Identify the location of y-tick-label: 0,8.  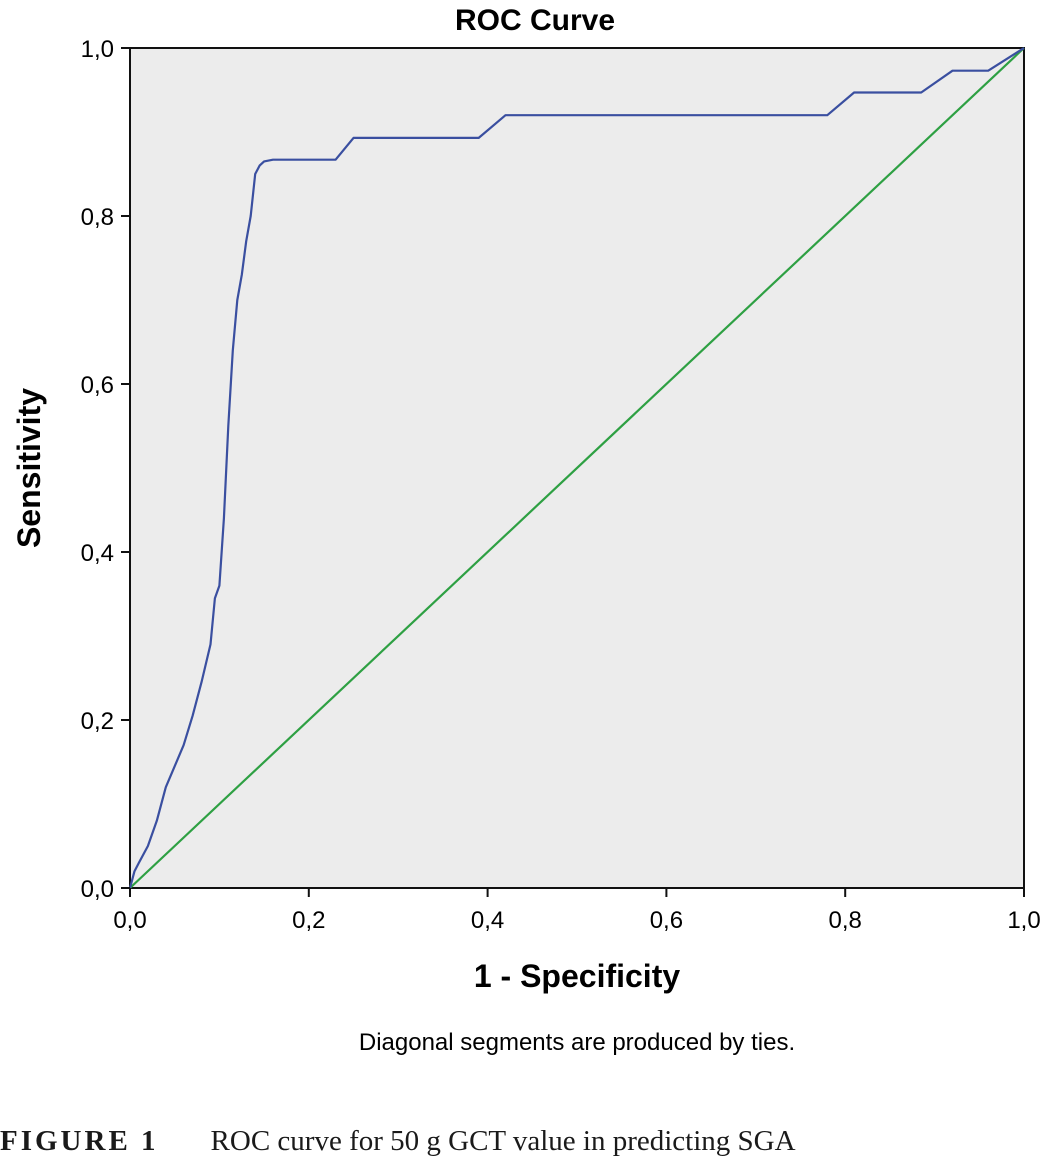
(97, 217).